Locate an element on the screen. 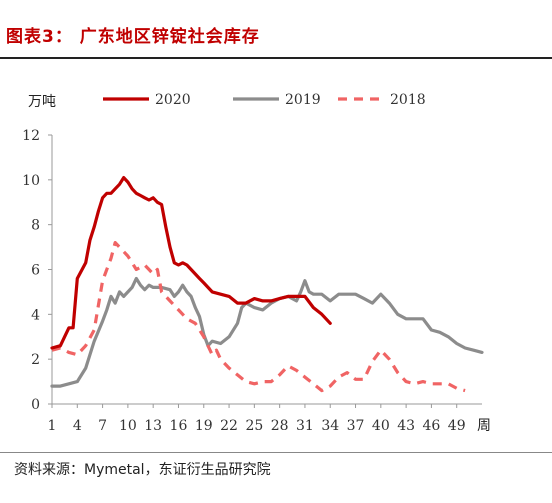 The image size is (552, 503). legend-label-2020: 2020 is located at coordinates (173, 100).